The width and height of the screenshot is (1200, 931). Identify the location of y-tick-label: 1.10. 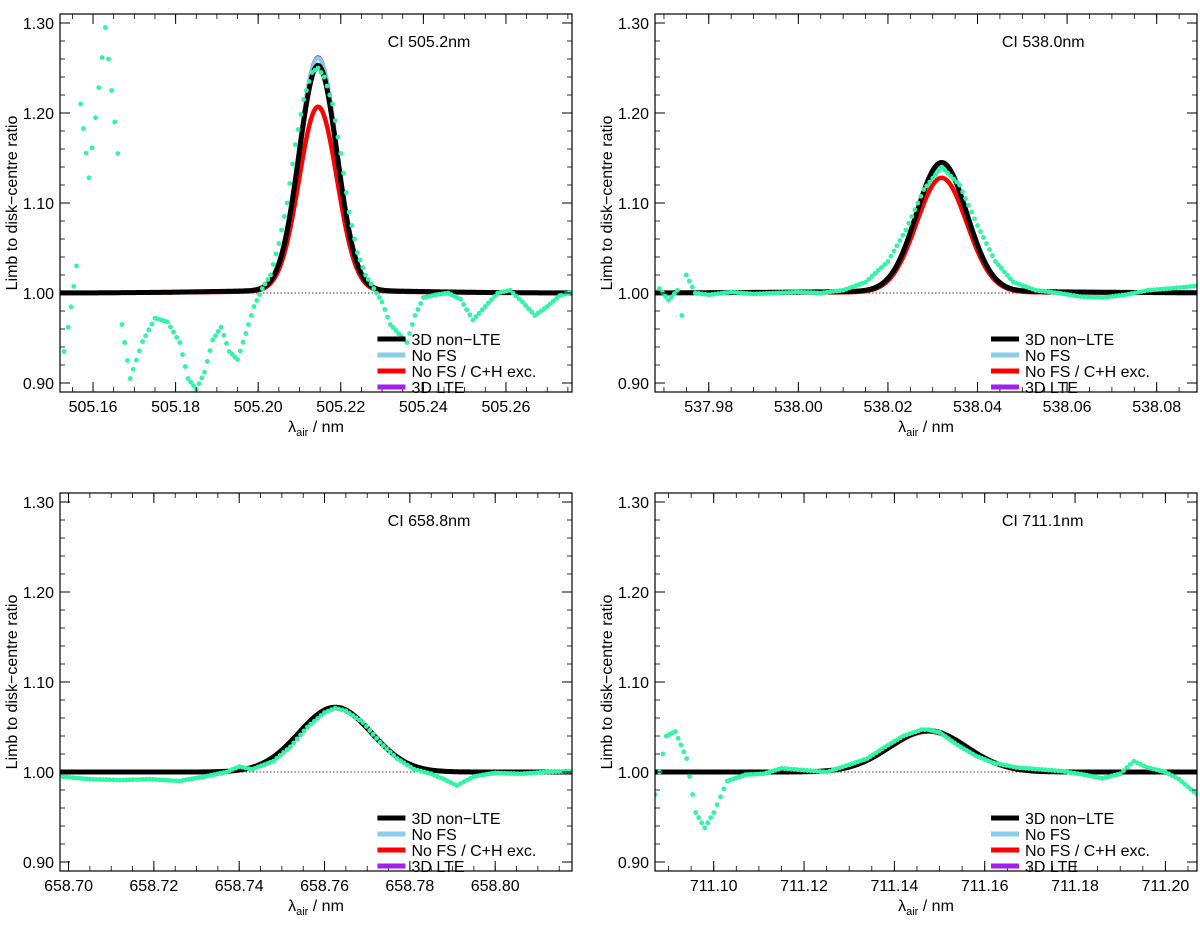
(633, 683).